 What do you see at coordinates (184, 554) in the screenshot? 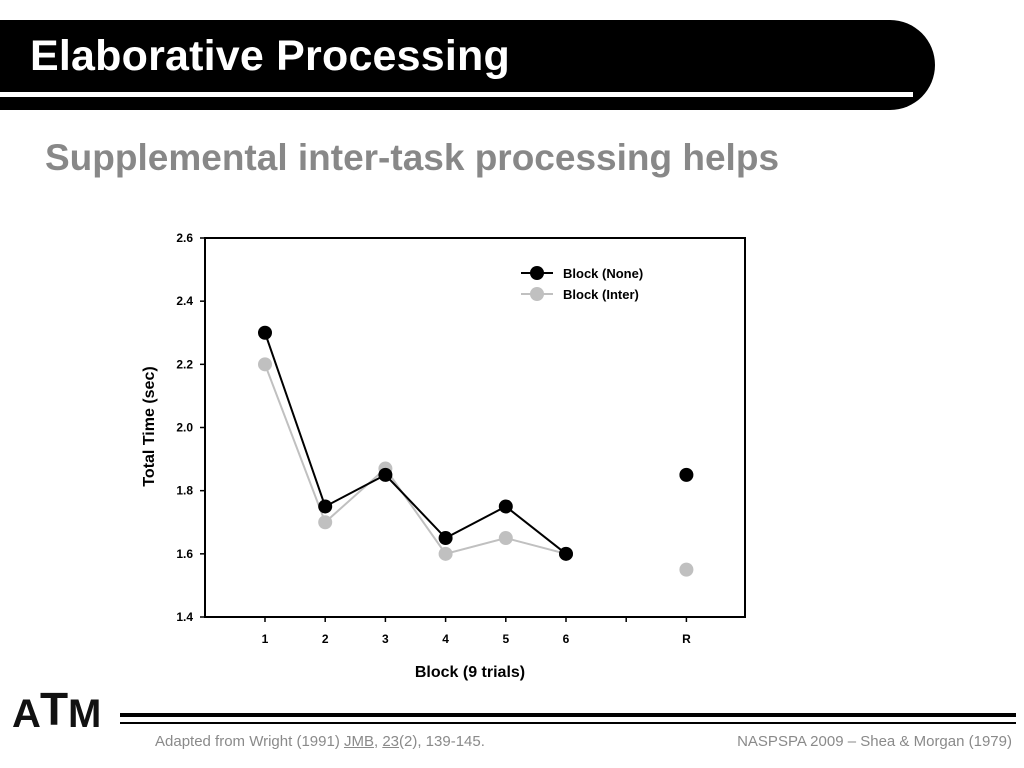
I see `y-tick-label: 1.6` at bounding box center [184, 554].